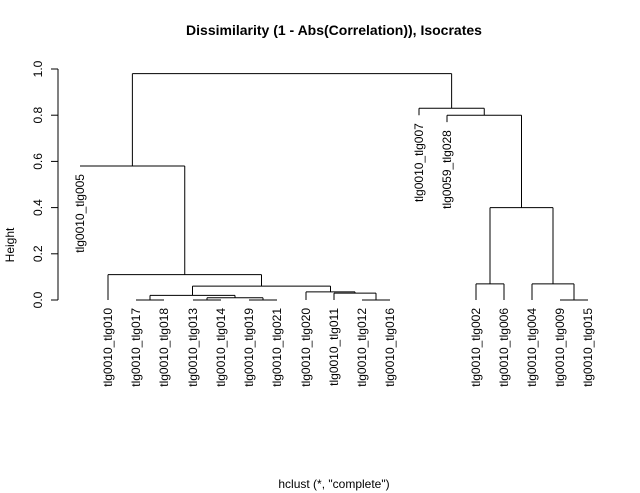  Describe the element at coordinates (504, 347) in the screenshot. I see `leaf-label: tlg0010_tlg006` at that location.